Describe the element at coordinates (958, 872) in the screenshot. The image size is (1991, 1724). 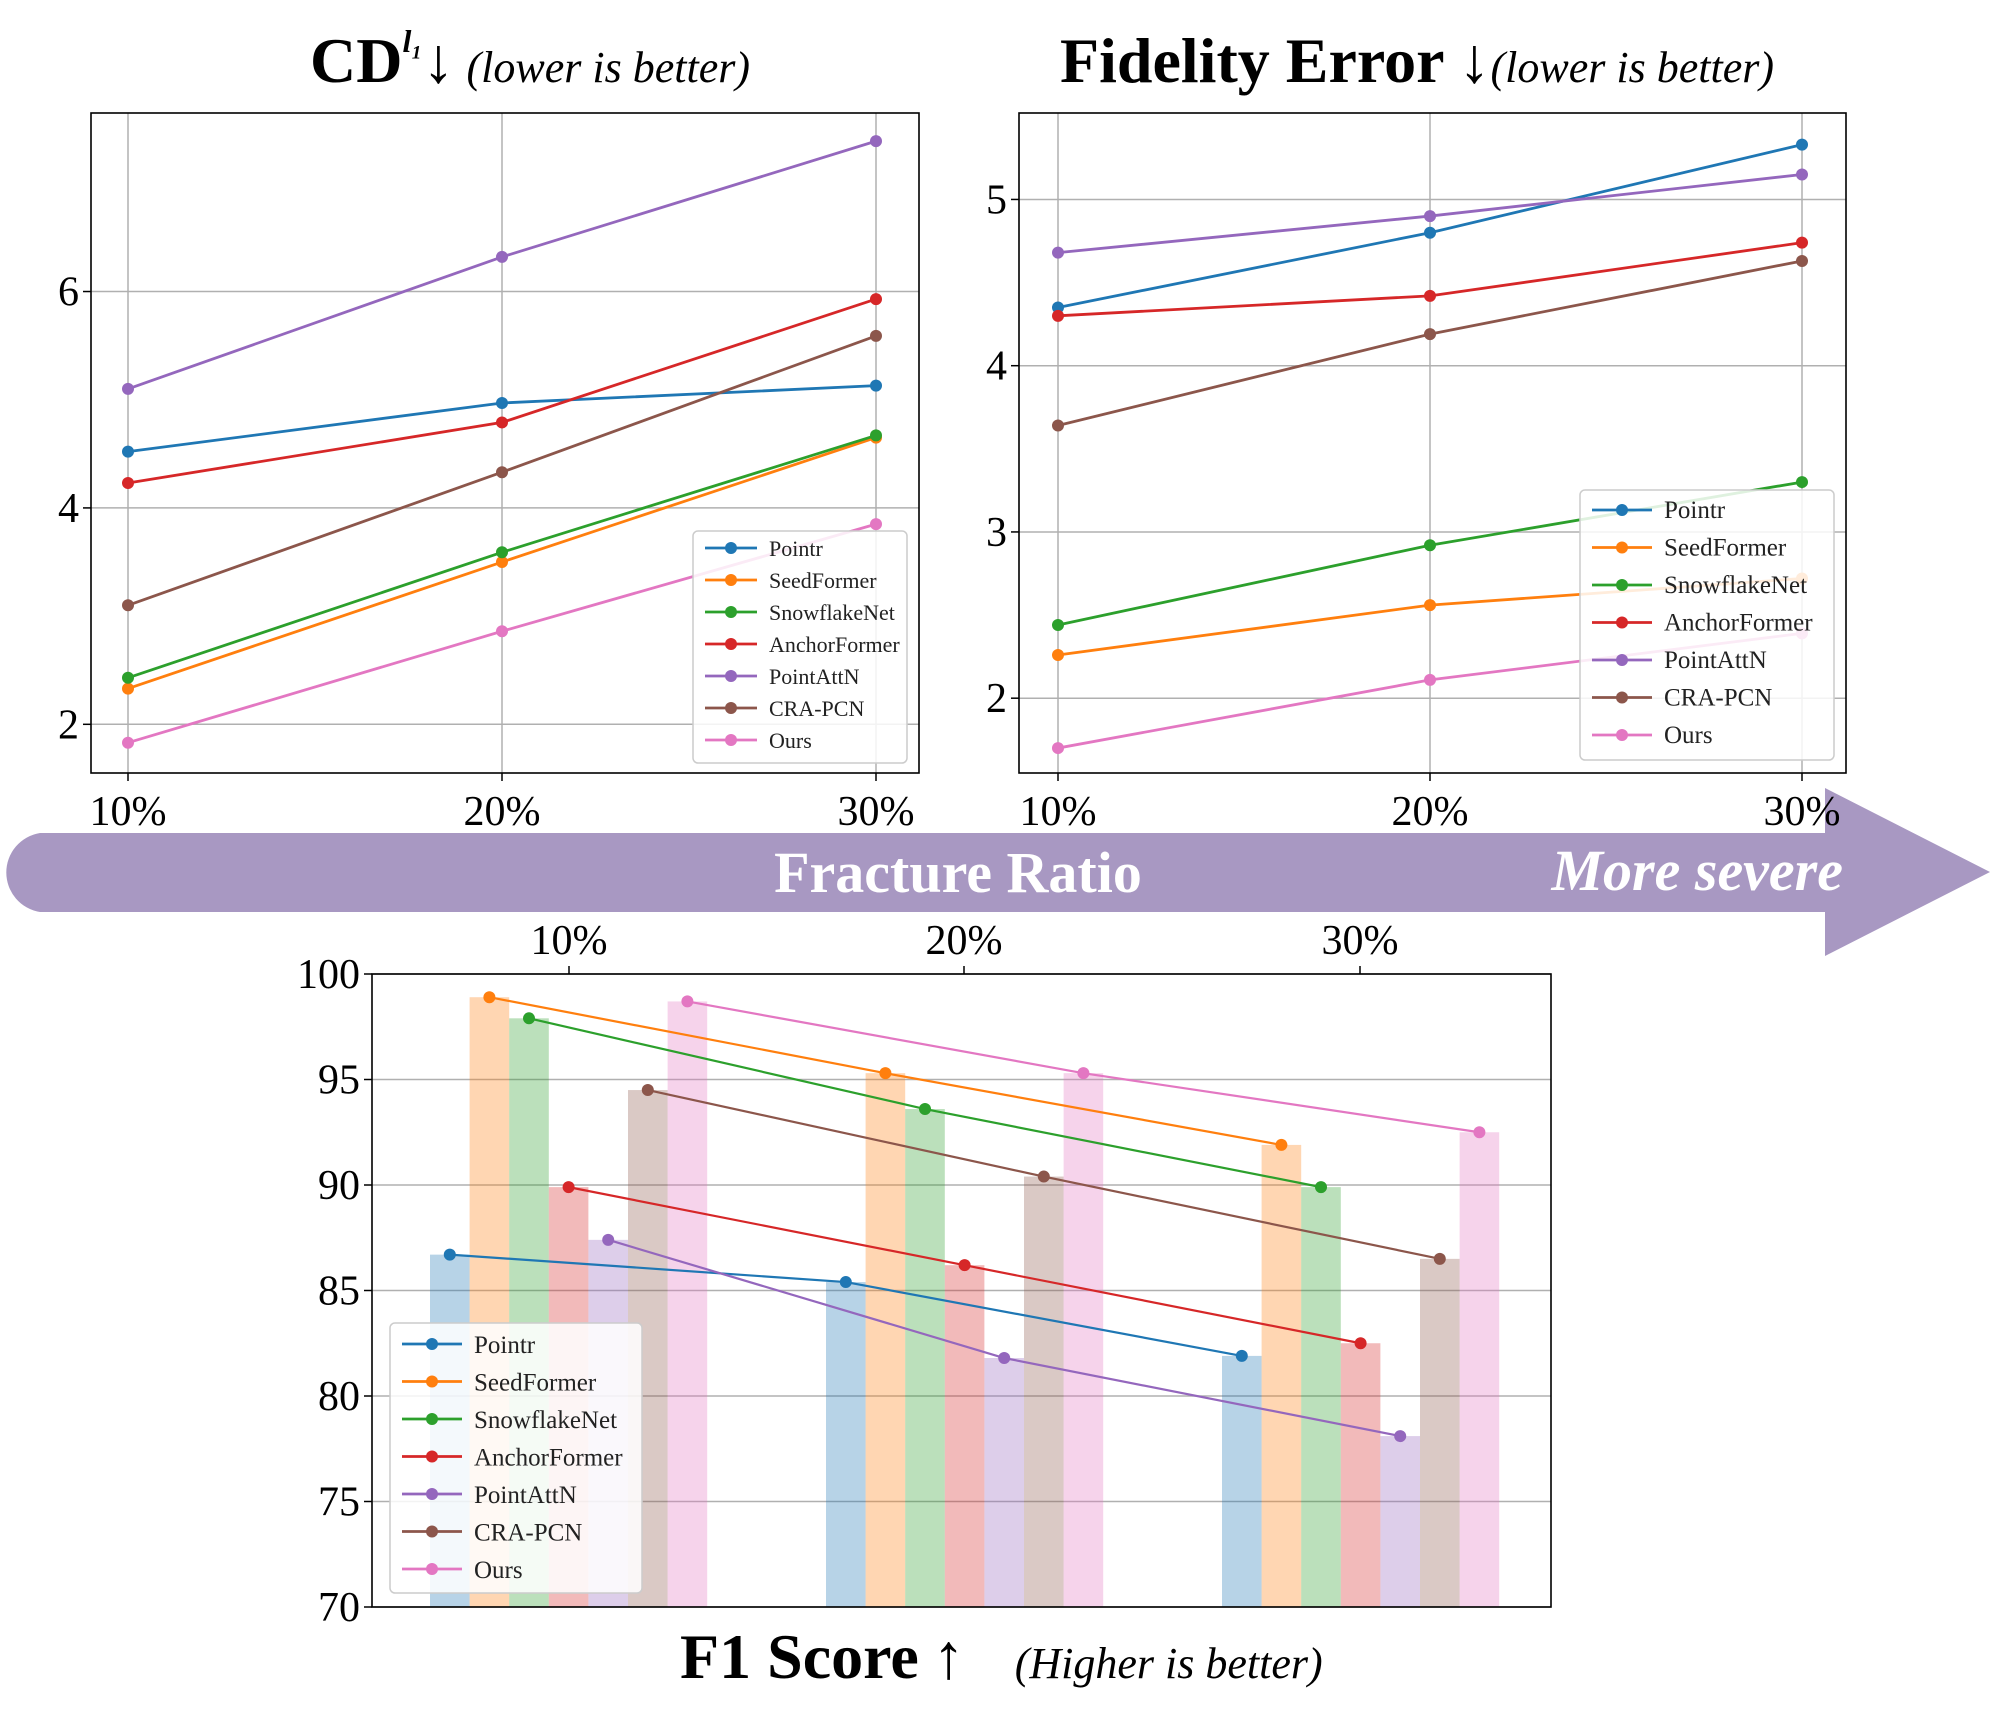
I see `arrow-label: Fracture Ratio` at that location.